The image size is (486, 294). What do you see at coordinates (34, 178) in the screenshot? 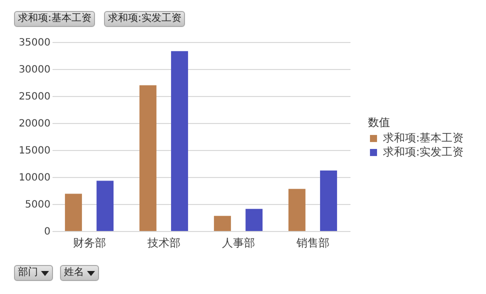
I see `y-tick-label: 10000` at bounding box center [34, 178].